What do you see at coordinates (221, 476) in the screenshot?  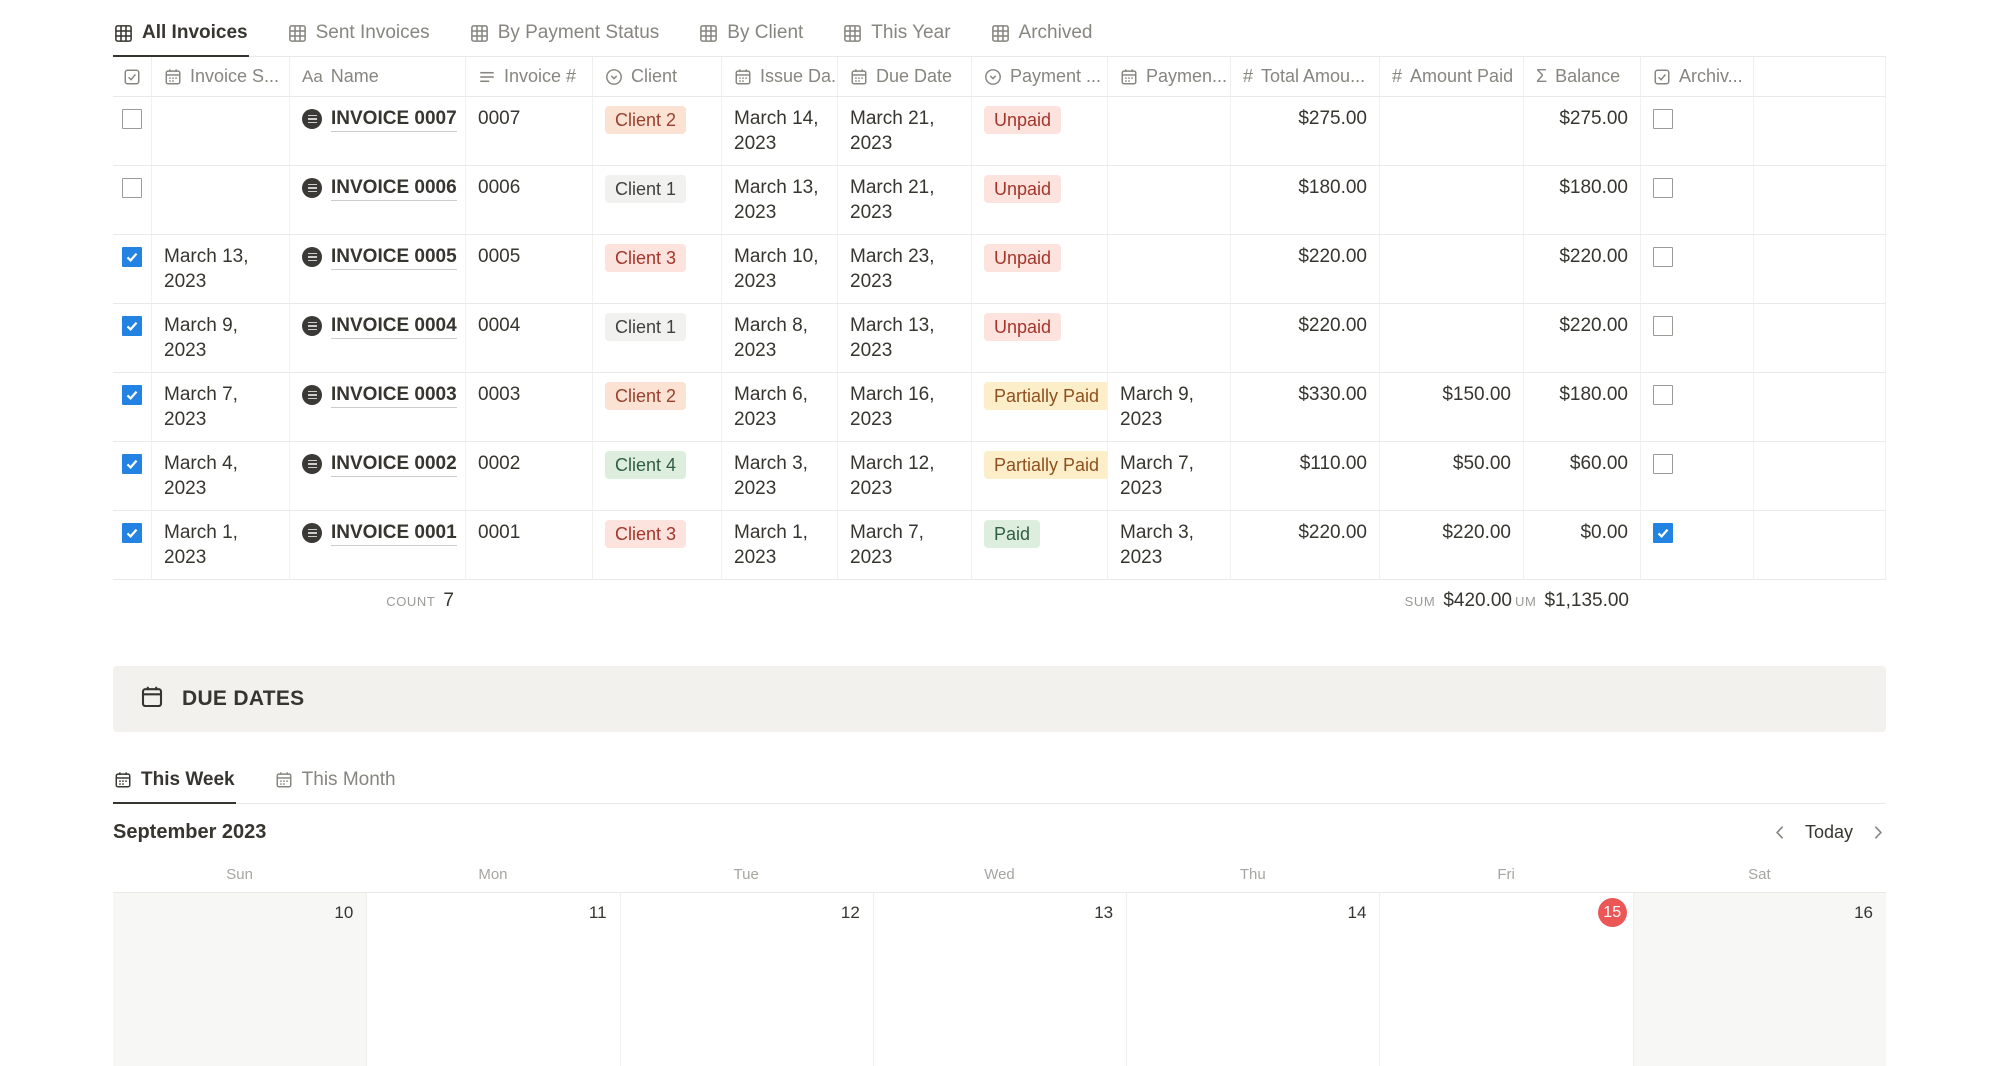 I see `invoice-sent-cell: March 4, 2023` at bounding box center [221, 476].